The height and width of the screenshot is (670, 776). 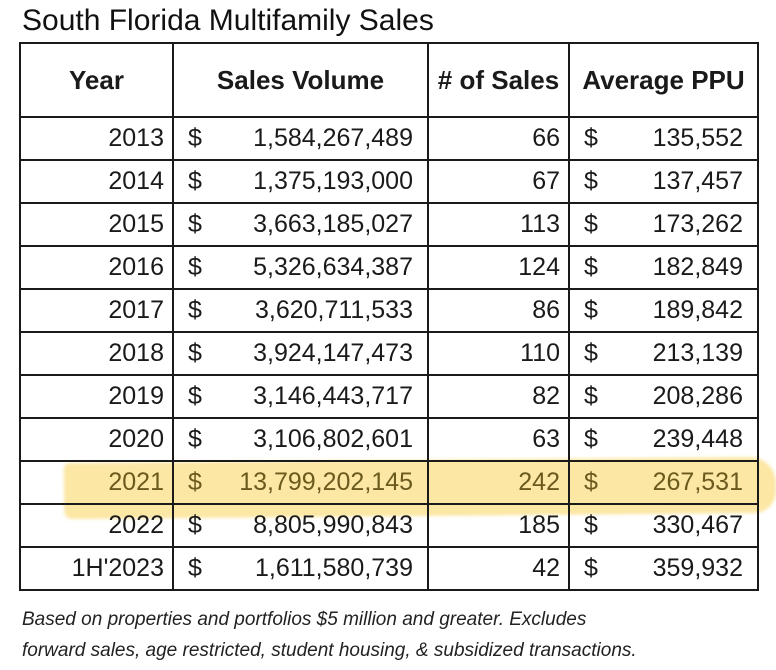 I want to click on cell-sales-volume: $1,584,267,489, so click(x=300, y=138).